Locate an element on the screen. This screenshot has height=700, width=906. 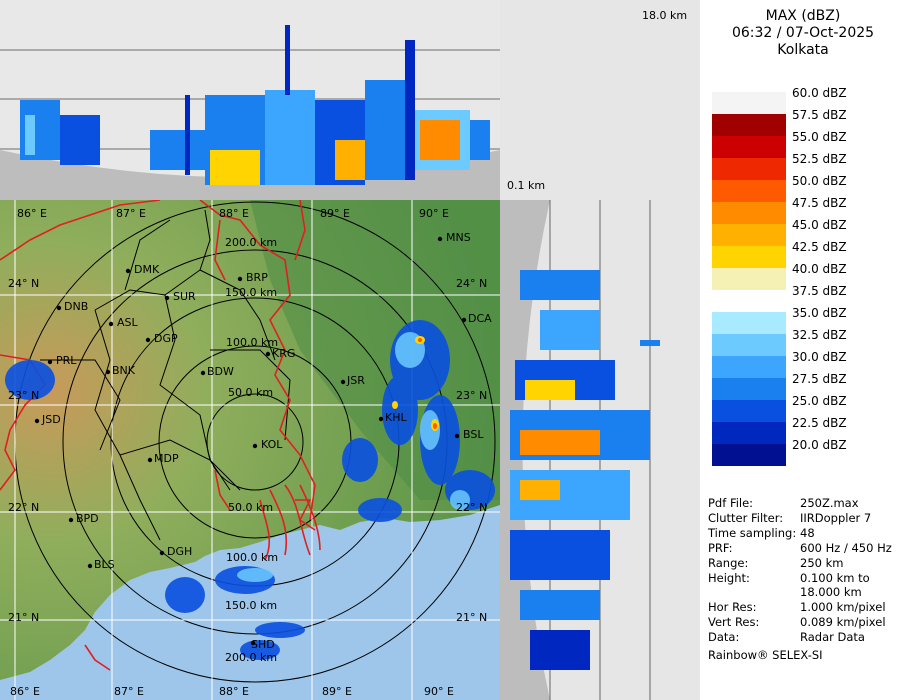
info-value: 0.089 km/pixel is located at coordinates (843, 622).